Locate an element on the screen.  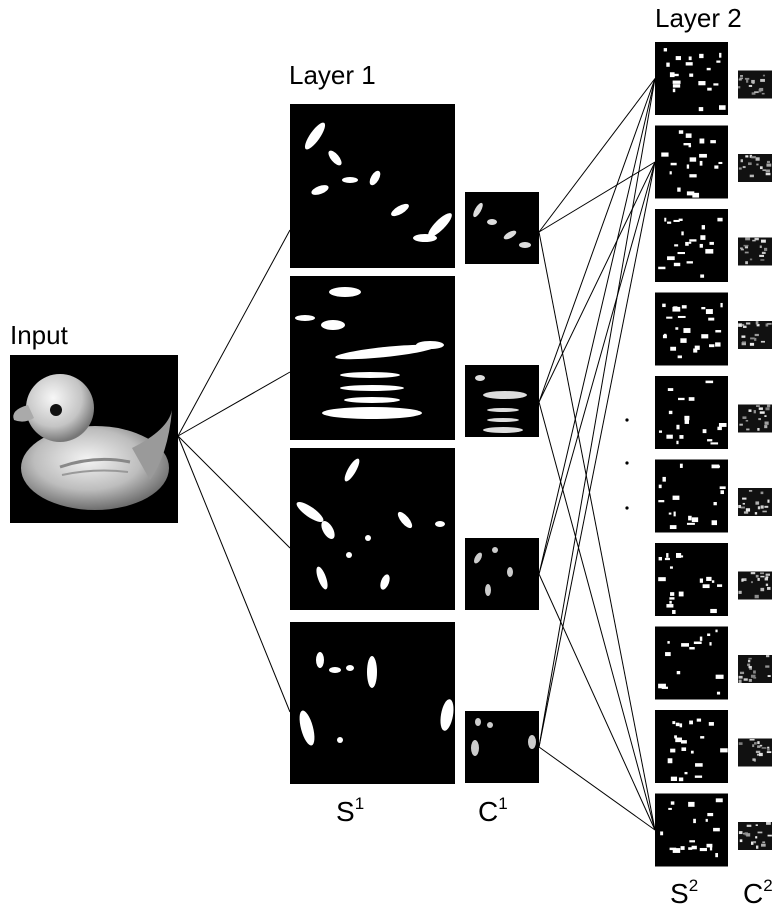
s1-label: S1 is located at coordinates (350, 810).